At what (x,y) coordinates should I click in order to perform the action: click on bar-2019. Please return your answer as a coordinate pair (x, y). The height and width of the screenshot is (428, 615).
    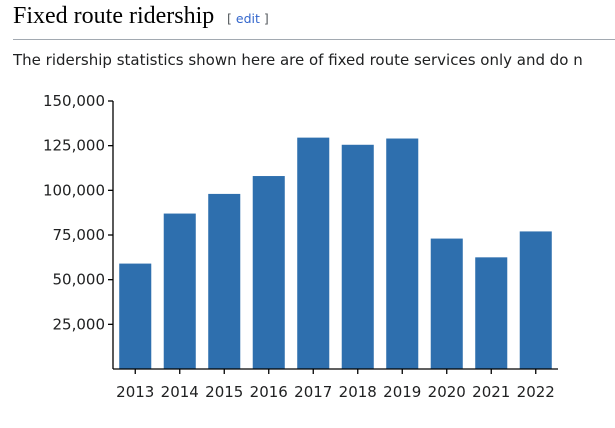
    Looking at the image, I should click on (402, 253).